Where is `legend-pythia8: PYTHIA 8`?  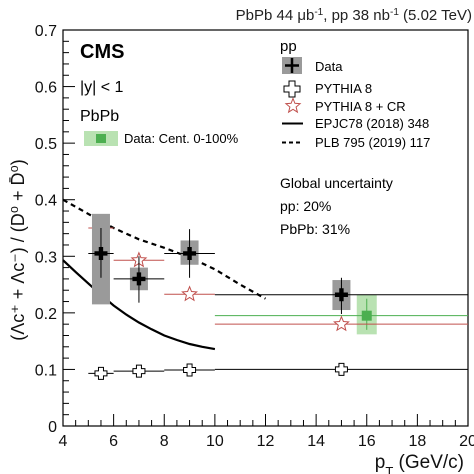 legend-pythia8: PYTHIA 8 is located at coordinates (327, 89).